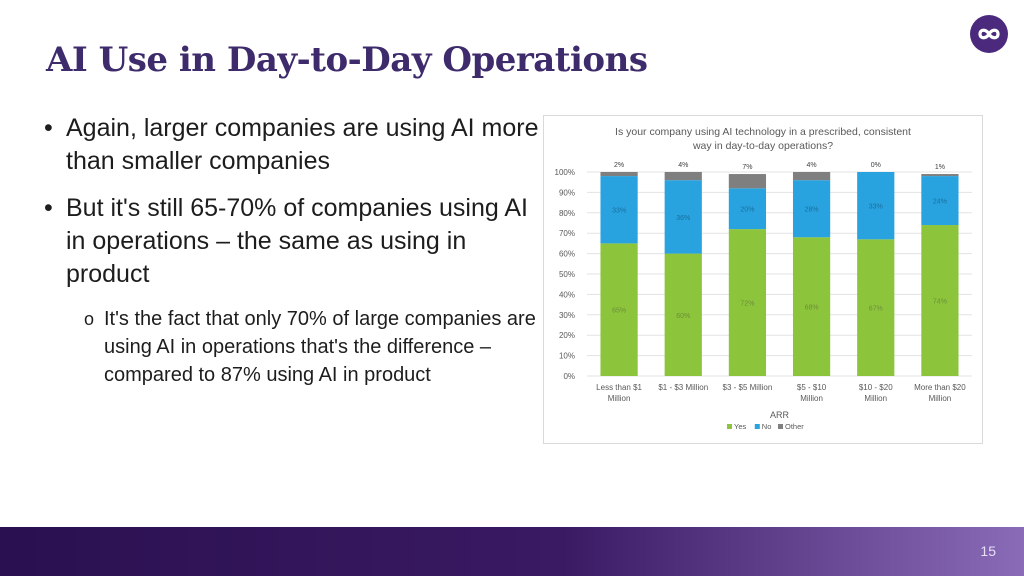 The width and height of the screenshot is (1024, 576). Describe the element at coordinates (767, 426) in the screenshot. I see `legend-label-no: No` at that location.